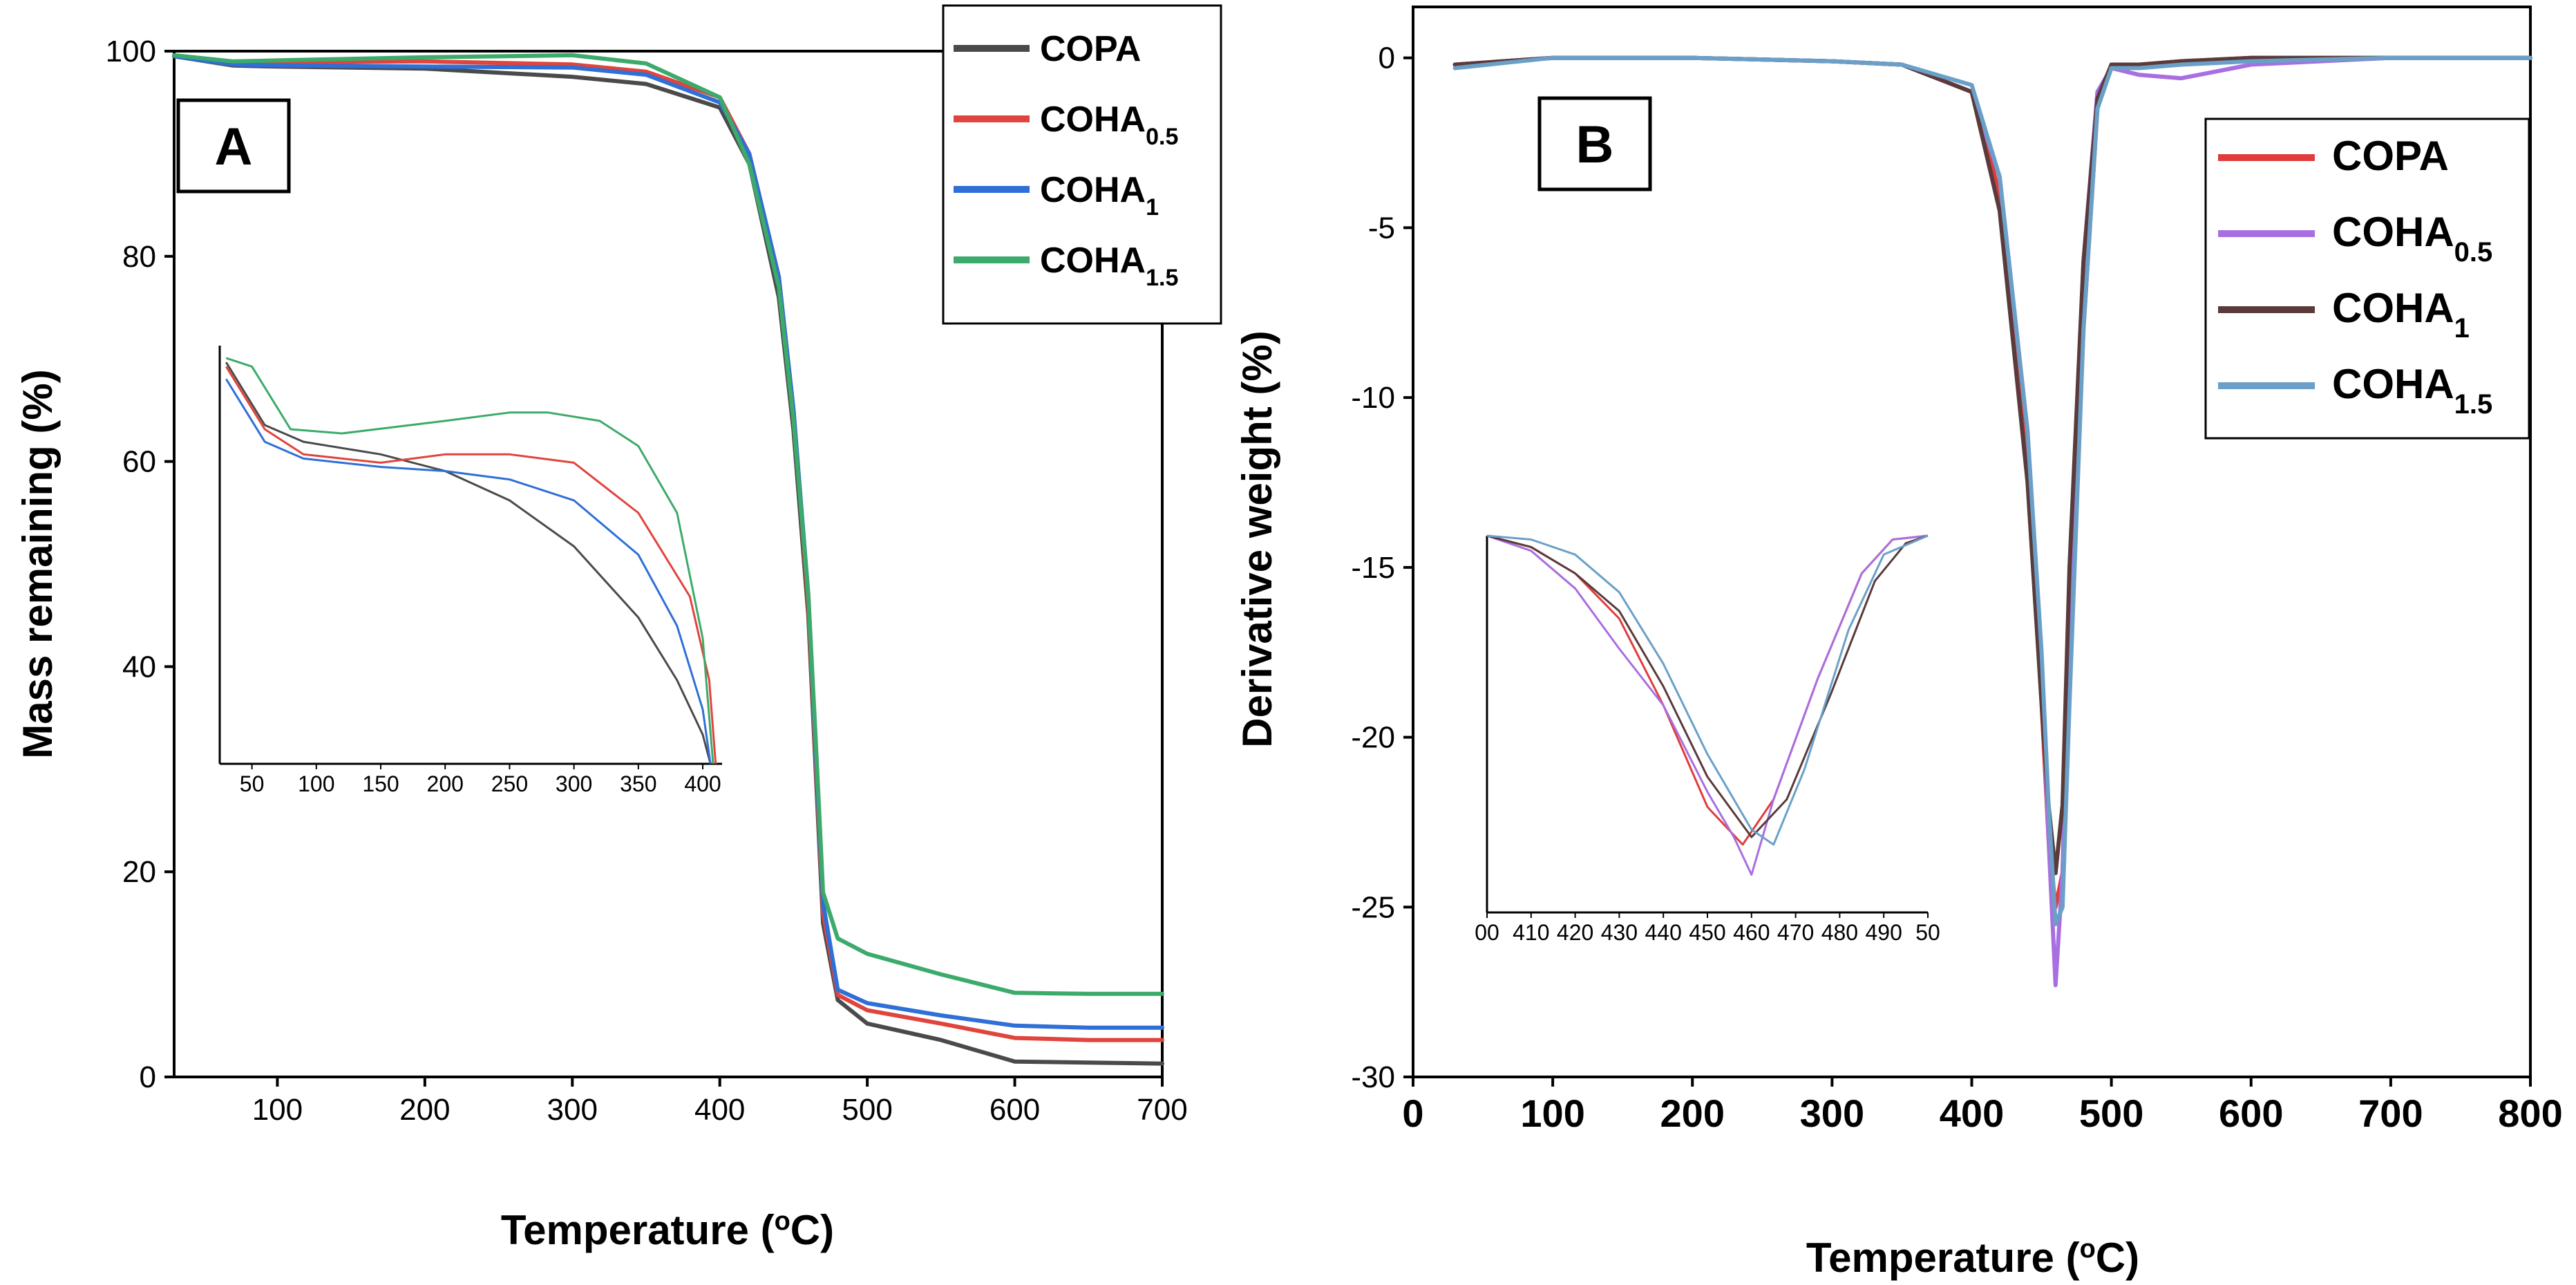  What do you see at coordinates (380, 783) in the screenshot?
I see `inset-x-tick-label: 150` at bounding box center [380, 783].